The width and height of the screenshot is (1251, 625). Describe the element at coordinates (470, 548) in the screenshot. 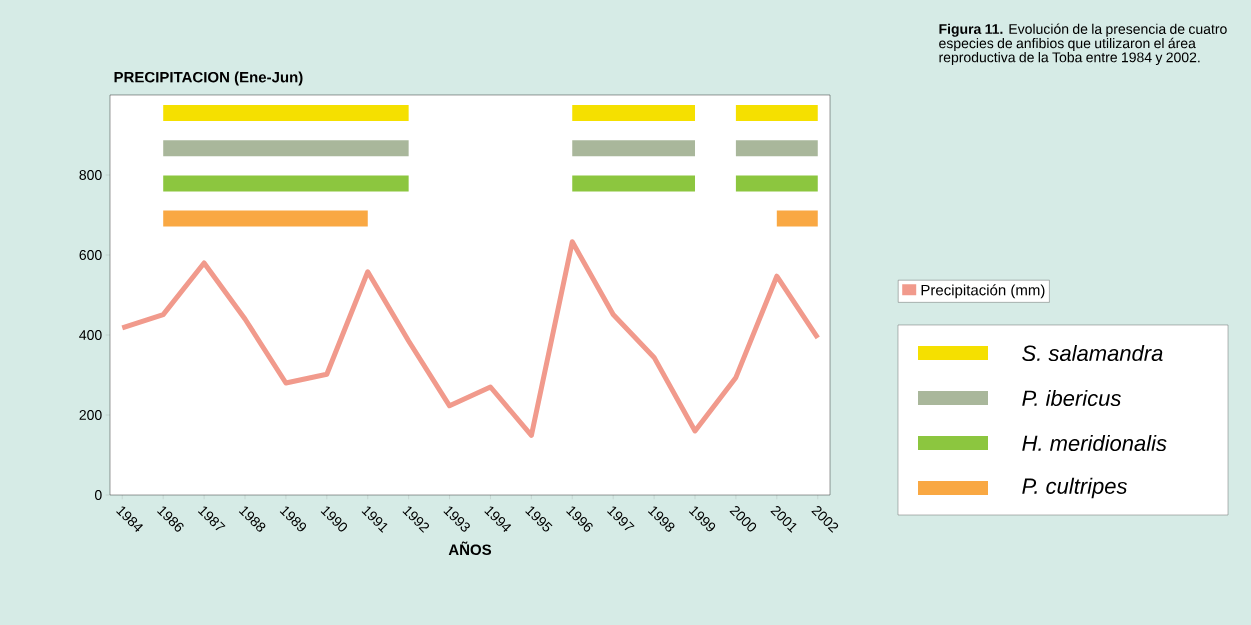

I see `x-axis-title: AÑOS` at that location.